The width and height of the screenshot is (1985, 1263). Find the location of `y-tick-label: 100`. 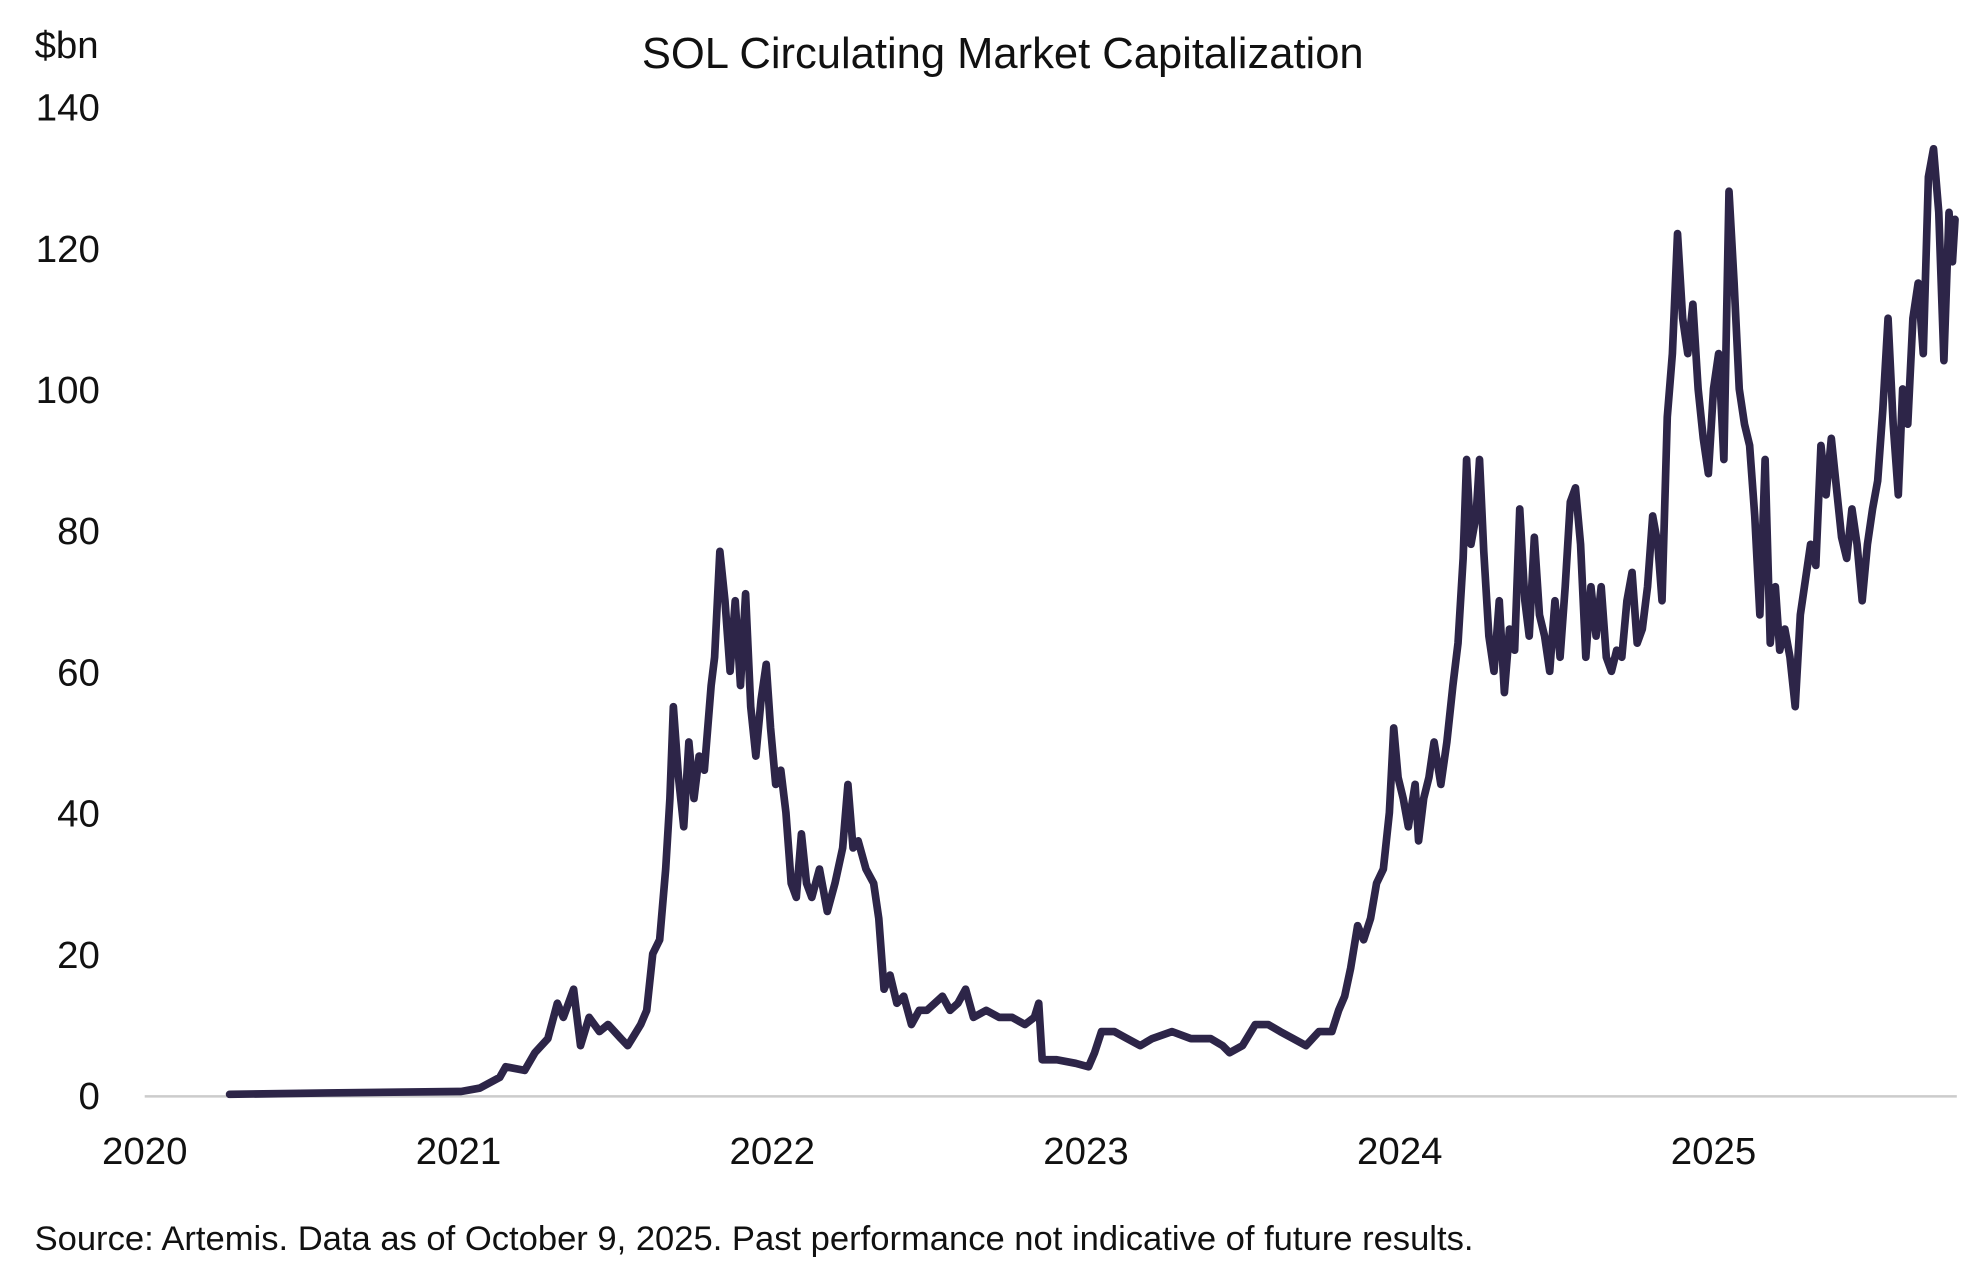

y-tick-label: 100 is located at coordinates (68, 390).